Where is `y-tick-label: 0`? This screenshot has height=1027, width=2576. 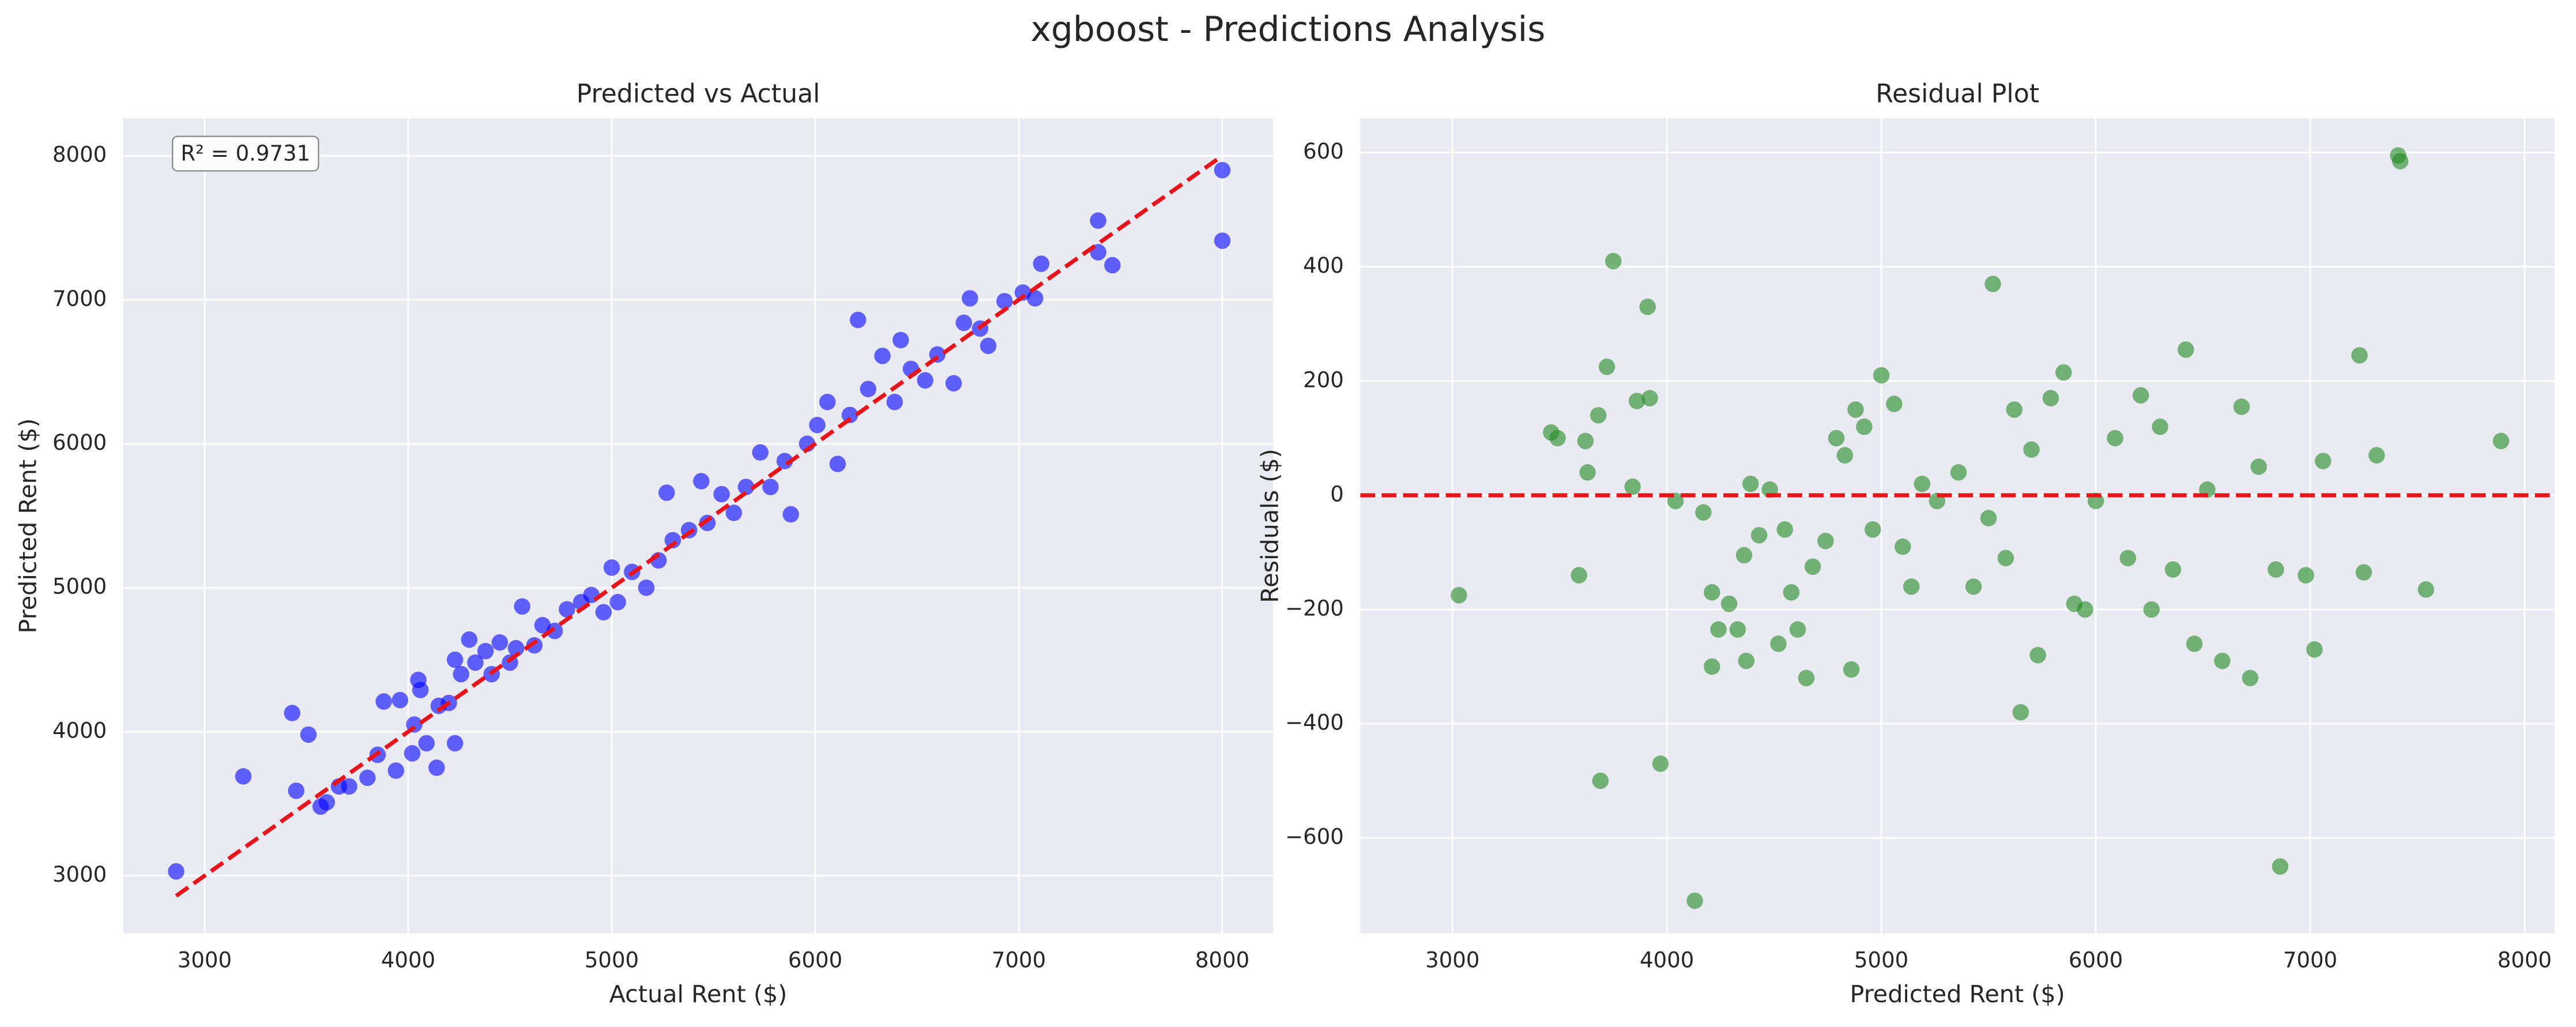
y-tick-label: 0 is located at coordinates (1337, 493).